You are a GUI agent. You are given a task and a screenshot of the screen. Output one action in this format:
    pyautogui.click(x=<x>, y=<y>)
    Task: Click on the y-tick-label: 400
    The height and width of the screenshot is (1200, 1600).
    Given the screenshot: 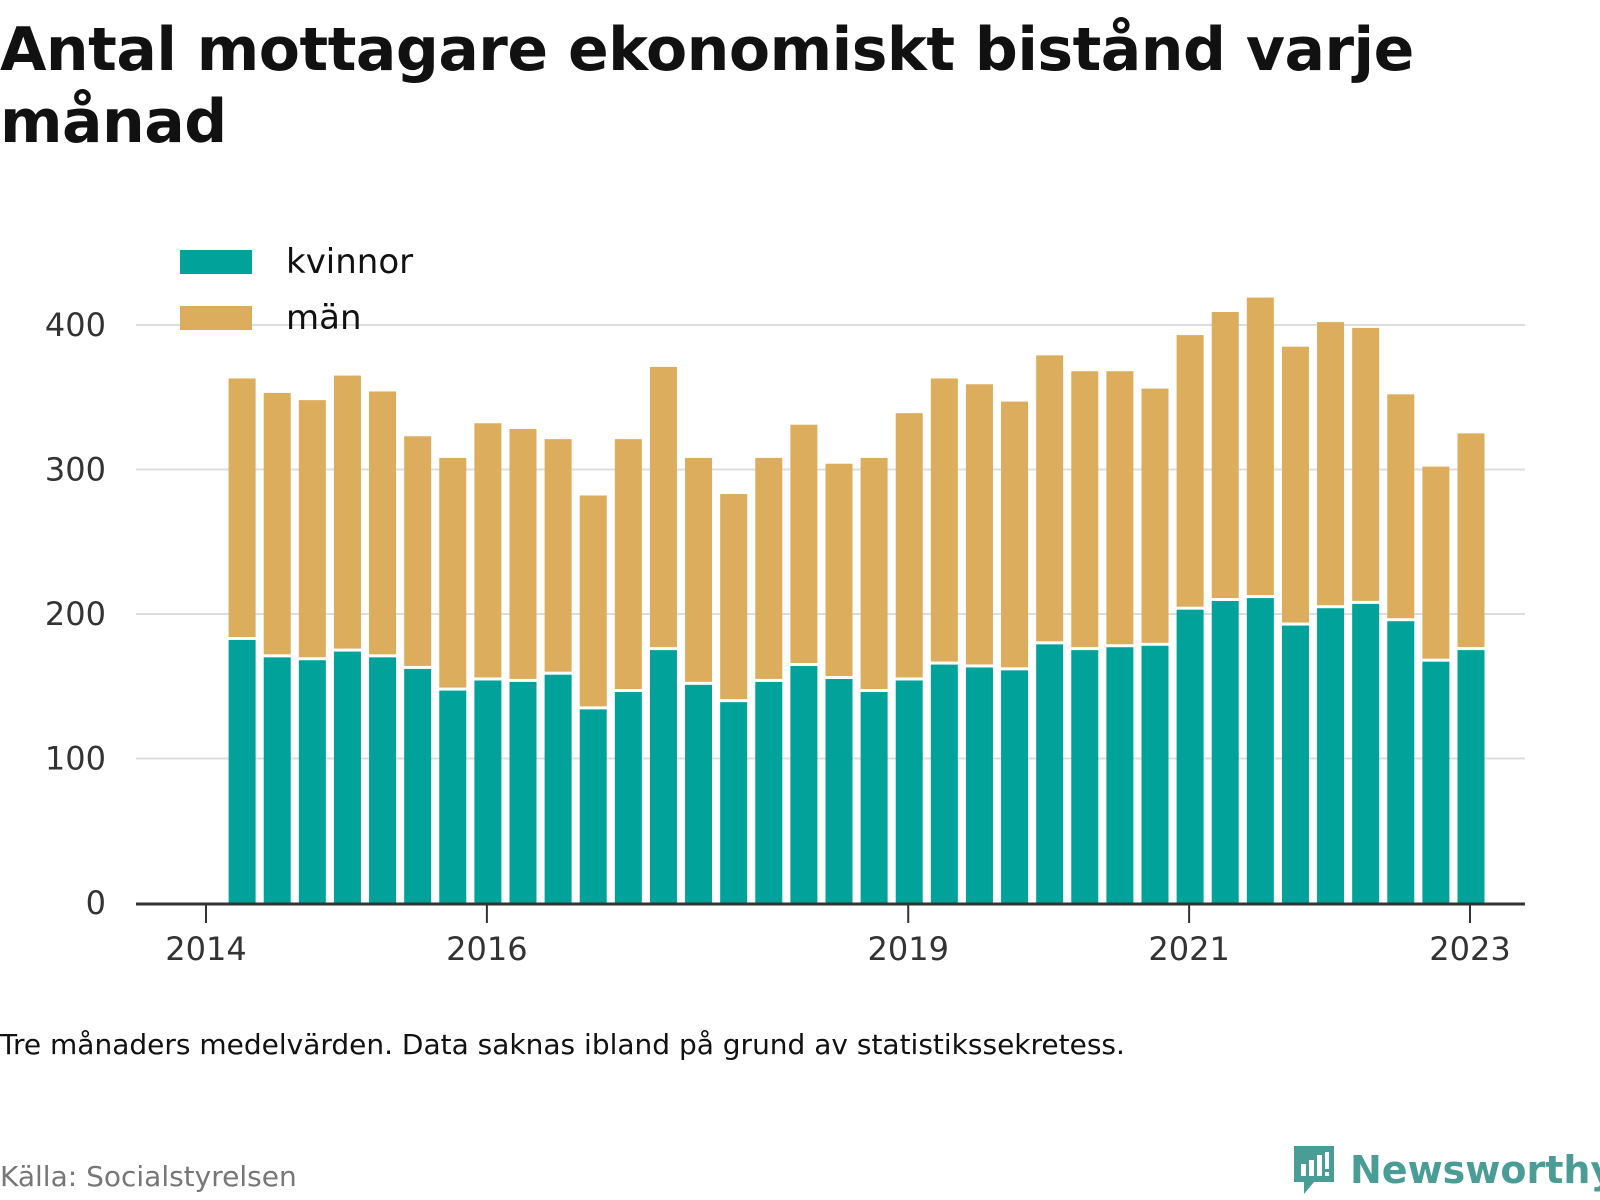 What is the action you would take?
    pyautogui.click(x=75, y=325)
    